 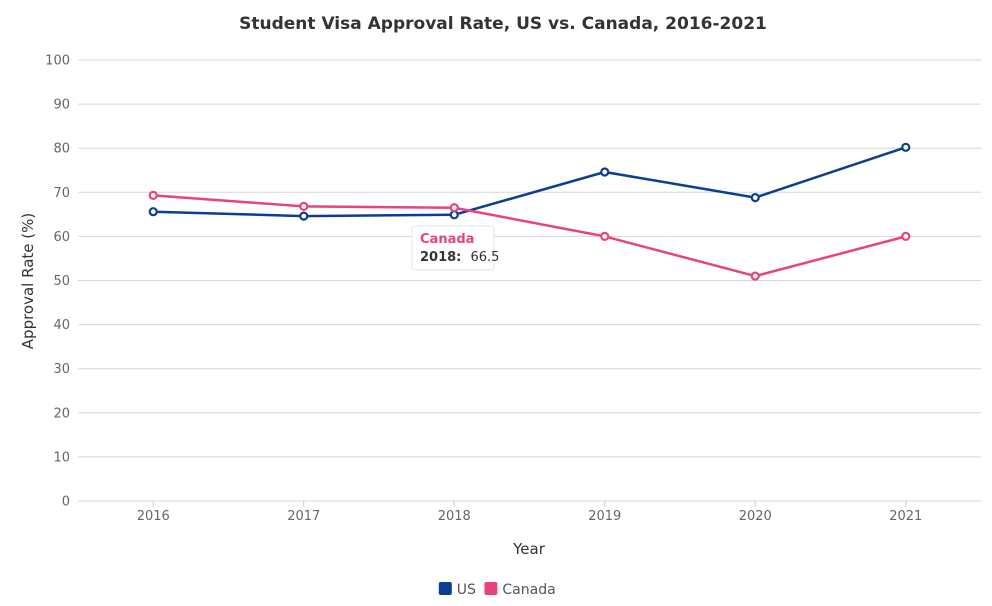 I want to click on x-axis-title: Year, so click(x=529, y=549).